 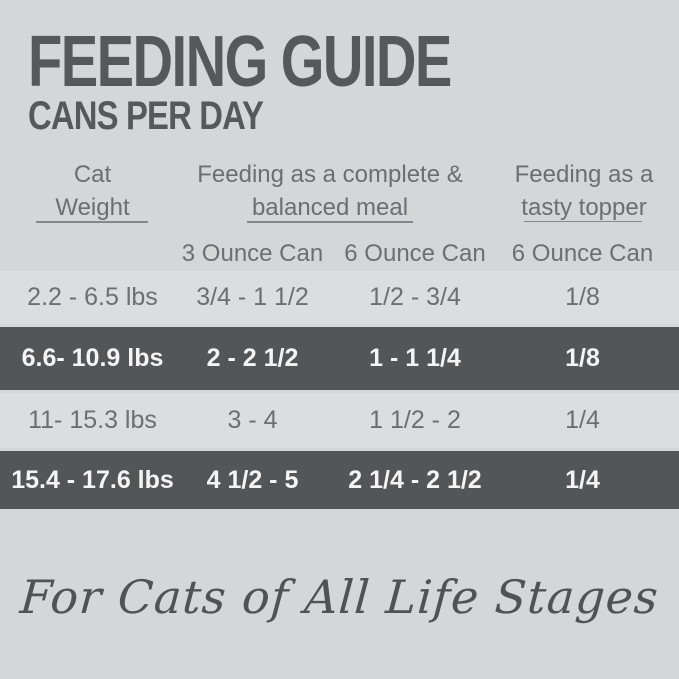 I want to click on cell-cat-weight: 15.4 - 17.6 lbs, so click(x=92, y=479).